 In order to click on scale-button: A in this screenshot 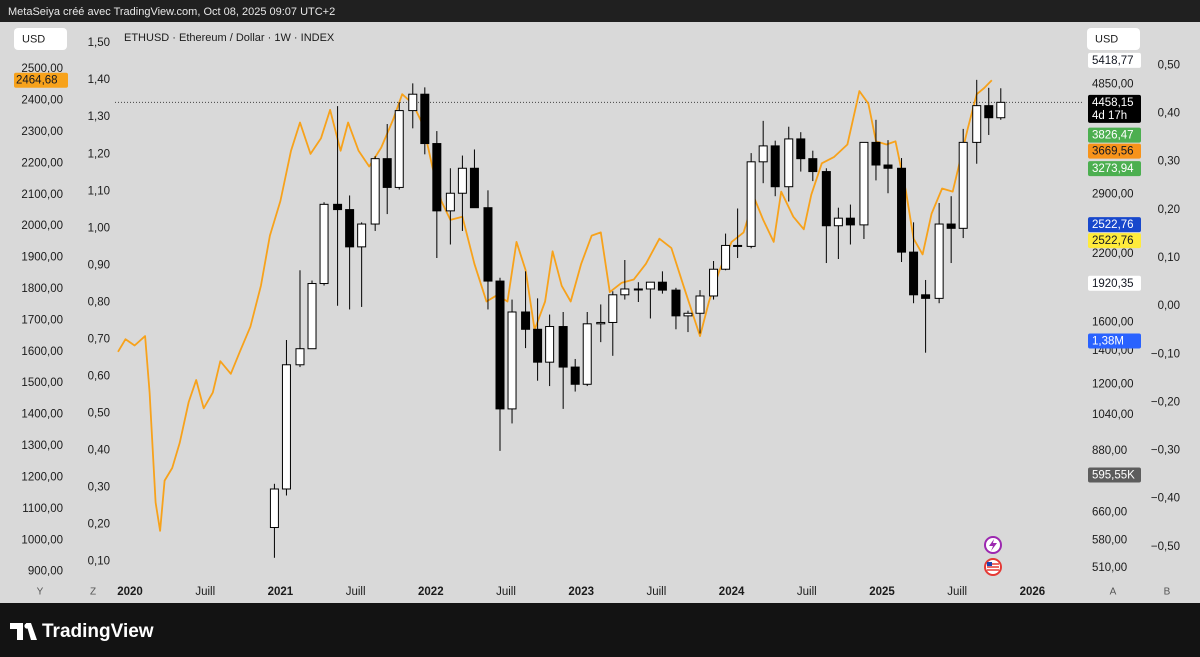, I will do `click(1113, 592)`.